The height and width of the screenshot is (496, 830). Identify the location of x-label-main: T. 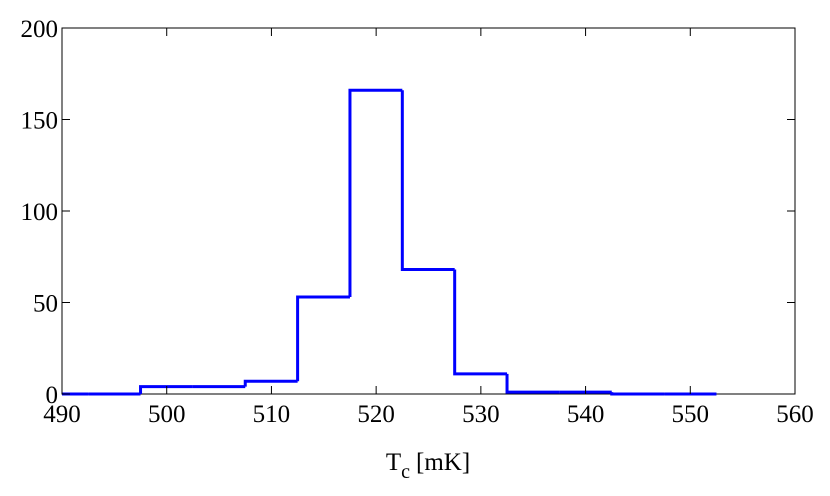
(393, 462).